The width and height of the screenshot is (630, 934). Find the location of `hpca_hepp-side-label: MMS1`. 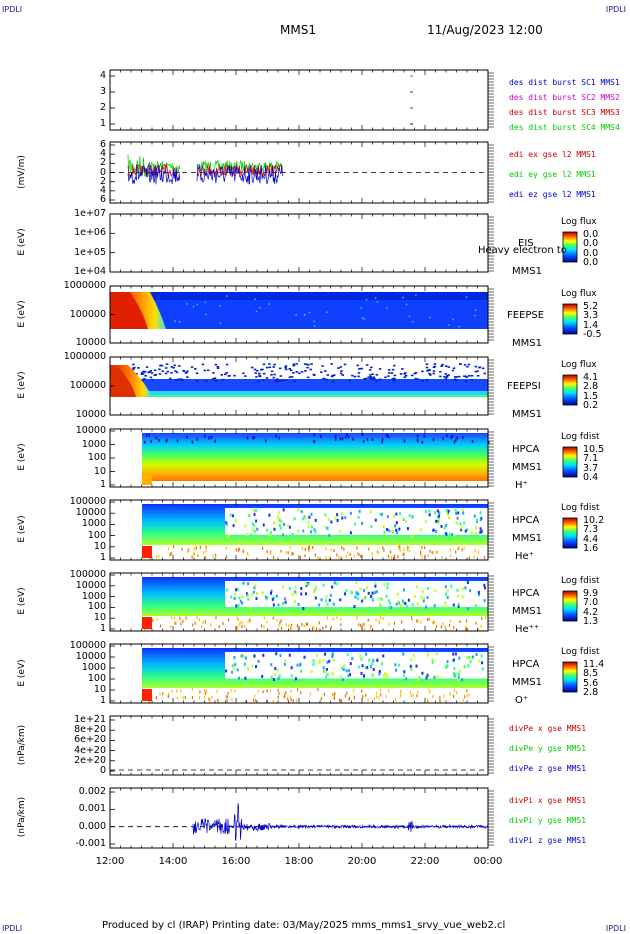

hpca_hepp-side-label: MMS1 is located at coordinates (527, 611).